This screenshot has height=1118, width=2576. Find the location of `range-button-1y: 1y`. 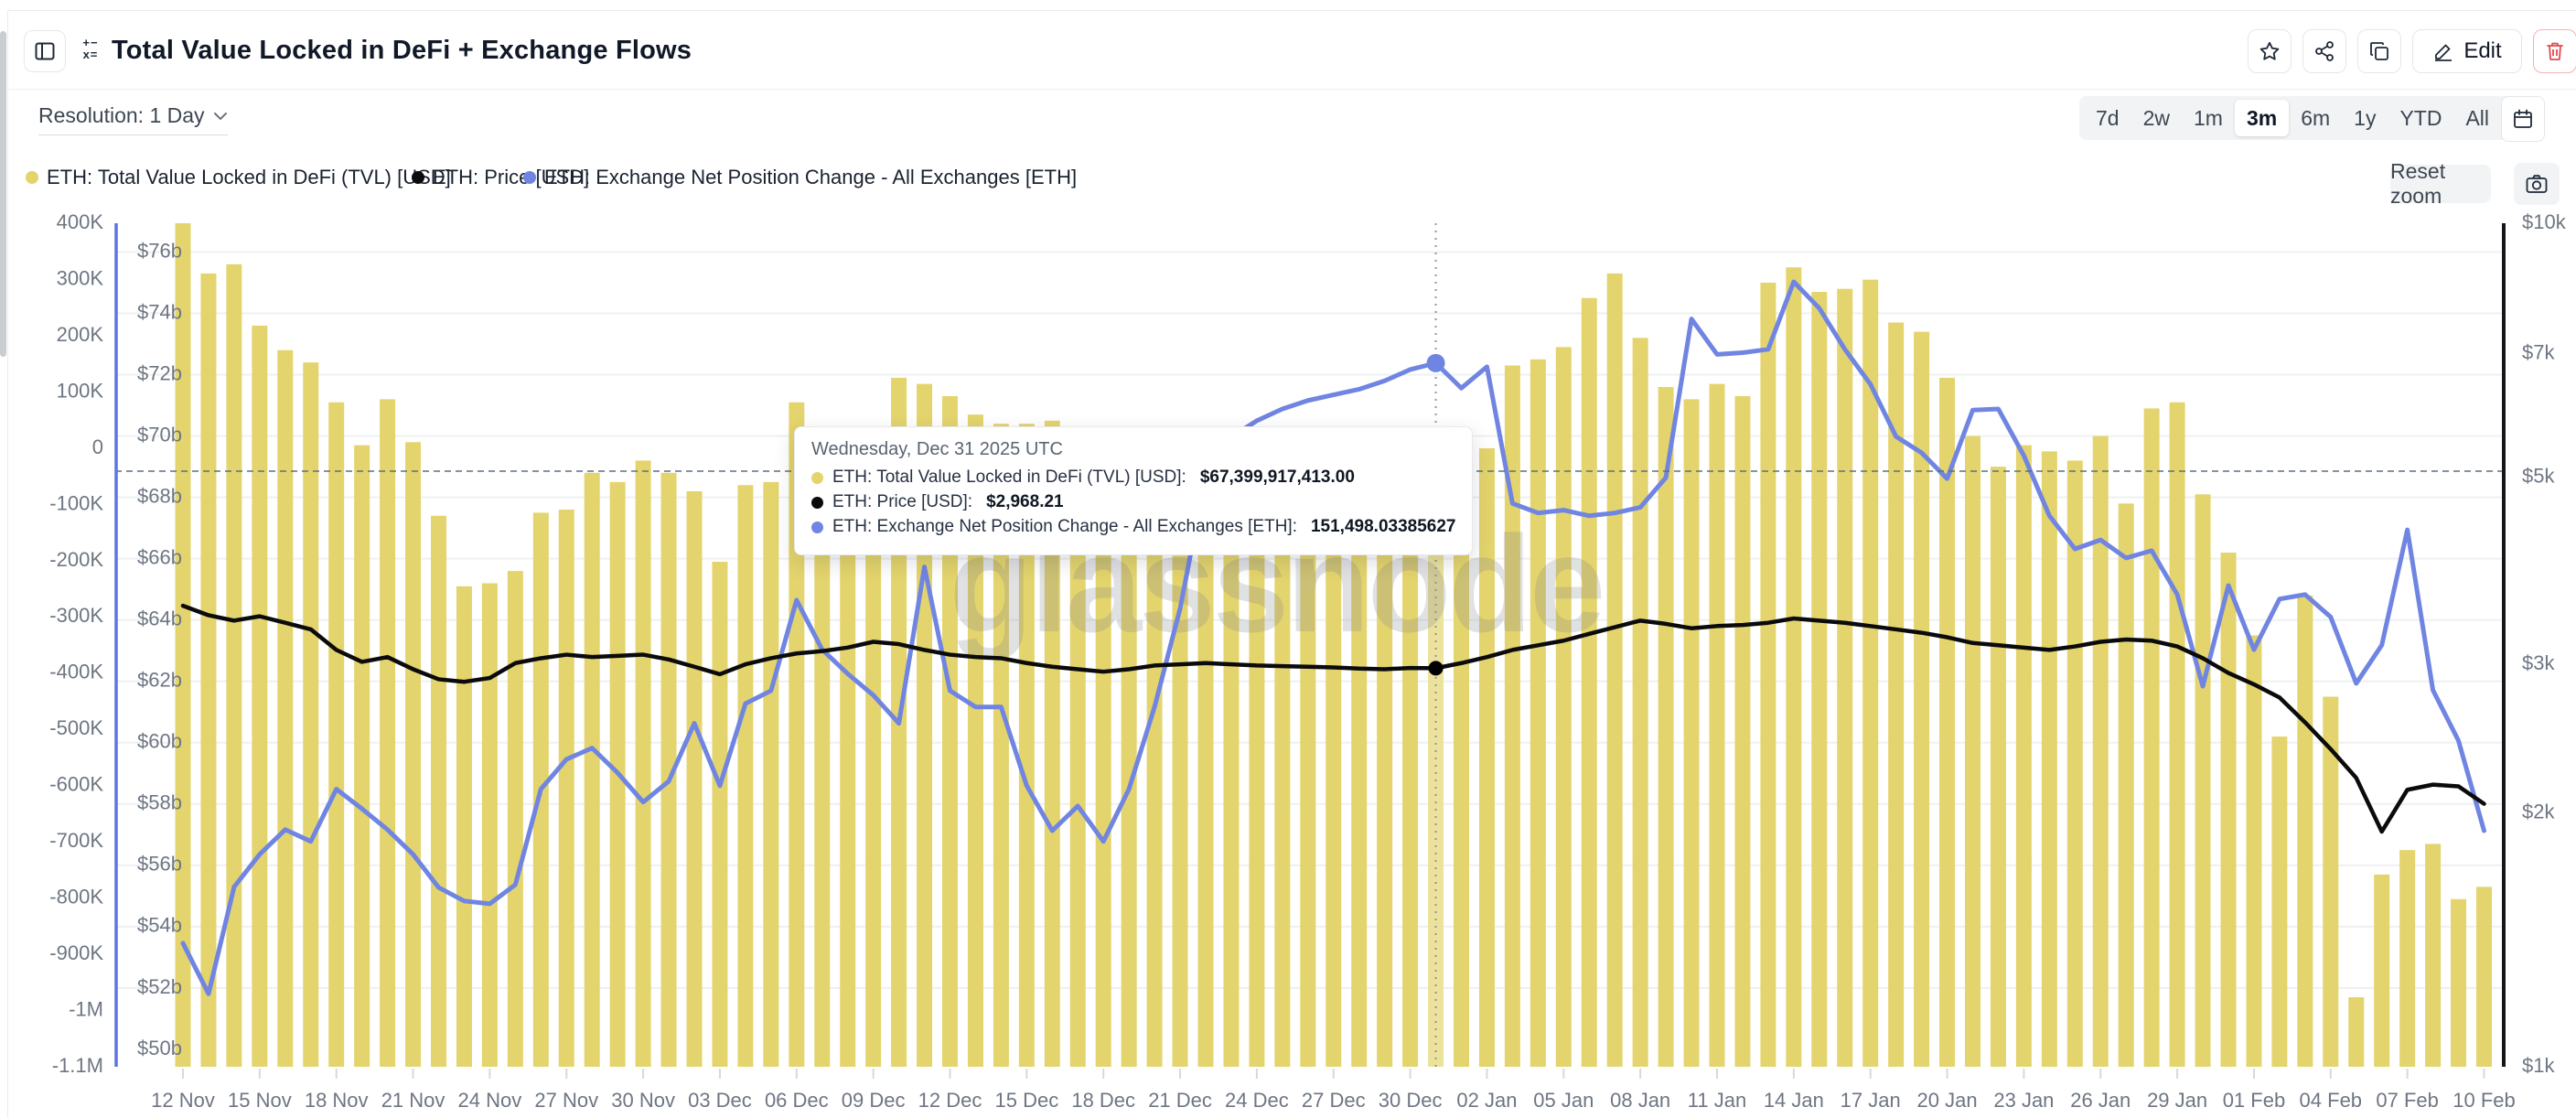

range-button-1y: 1y is located at coordinates (2366, 117).